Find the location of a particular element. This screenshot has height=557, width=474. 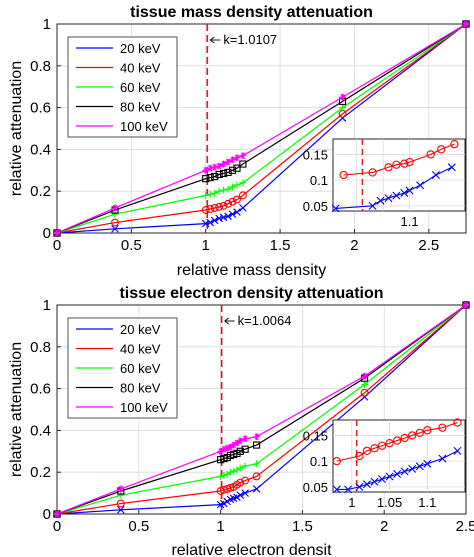

k-annotation: k=1.0064 is located at coordinates (265, 320).